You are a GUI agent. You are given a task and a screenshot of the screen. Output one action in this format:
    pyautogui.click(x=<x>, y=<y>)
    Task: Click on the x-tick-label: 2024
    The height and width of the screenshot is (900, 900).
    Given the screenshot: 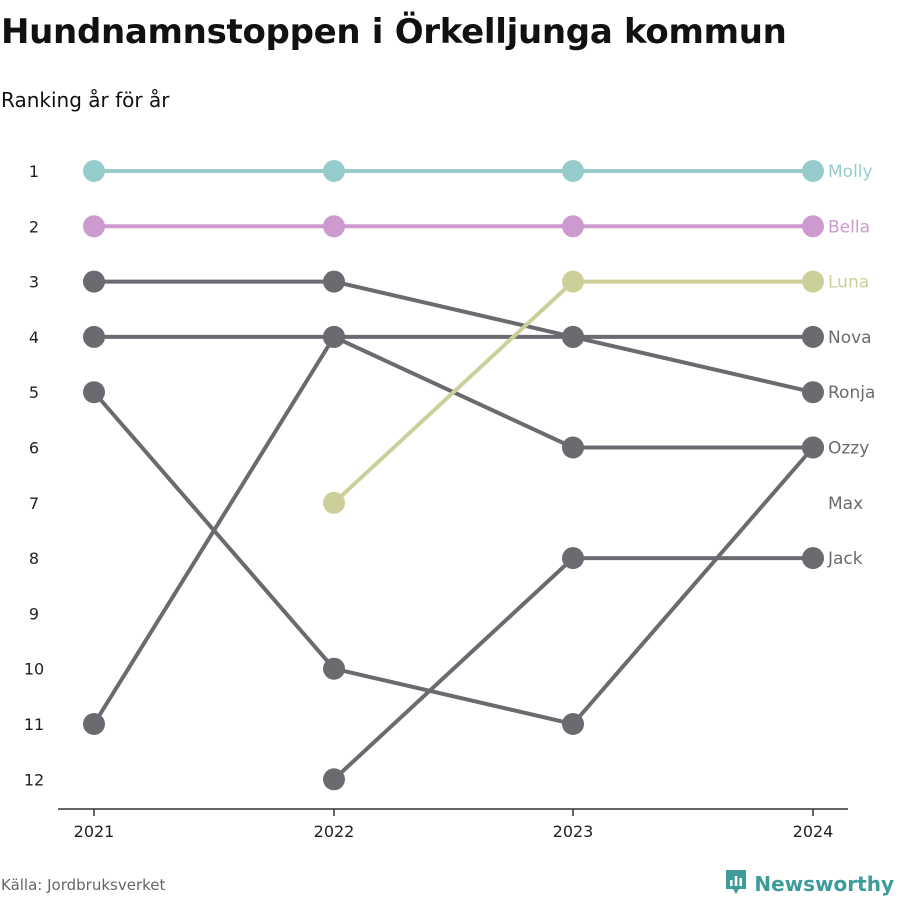 What is the action you would take?
    pyautogui.click(x=813, y=831)
    